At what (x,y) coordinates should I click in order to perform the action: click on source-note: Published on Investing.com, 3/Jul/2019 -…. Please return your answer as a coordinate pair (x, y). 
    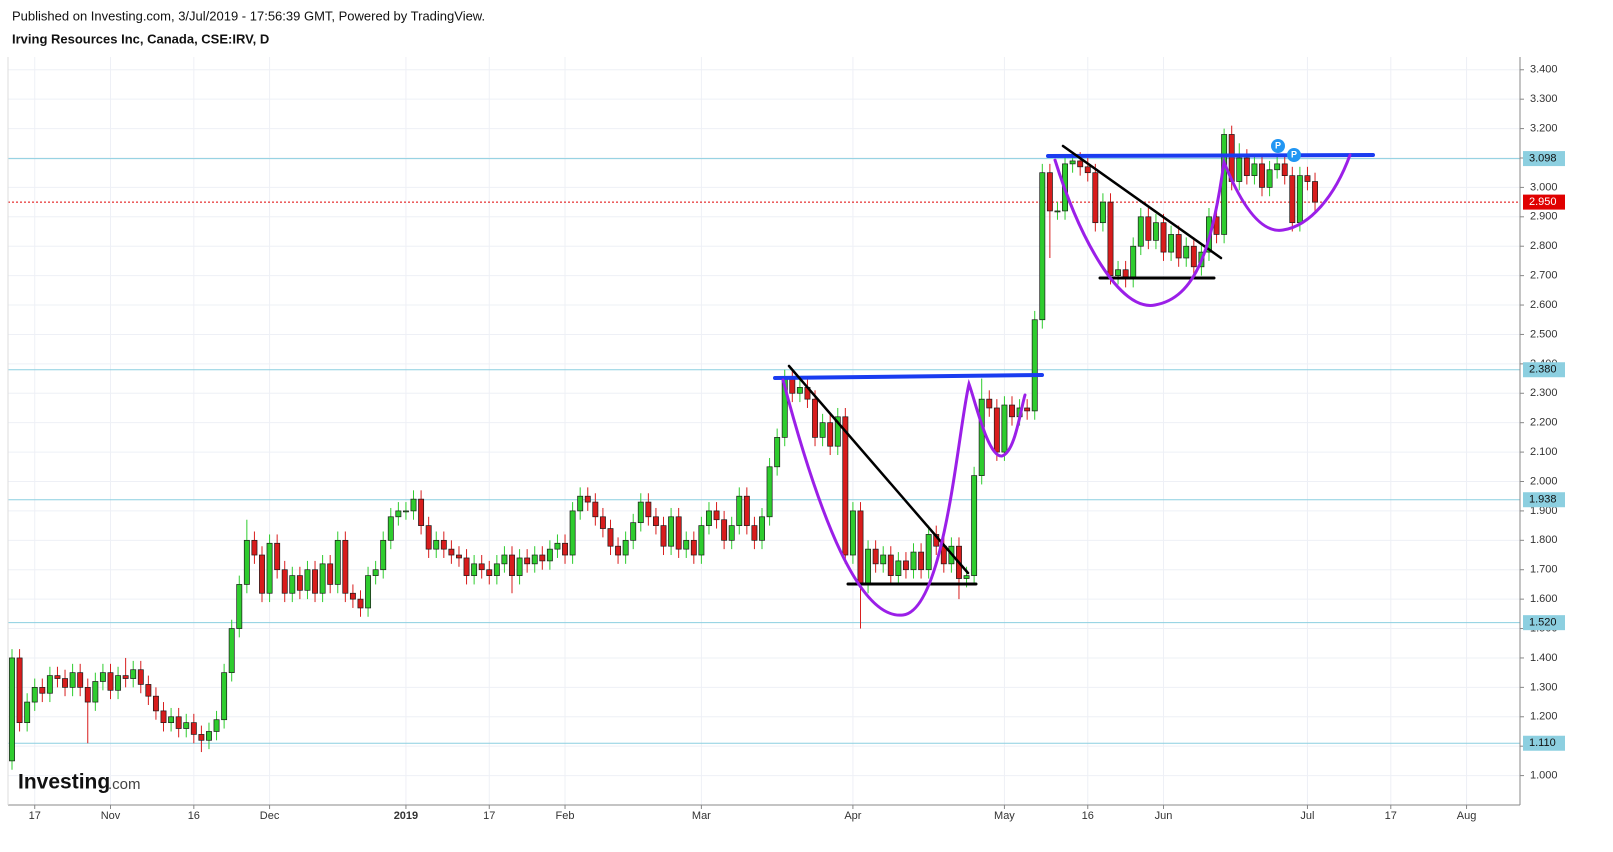
    Looking at the image, I should click on (248, 15).